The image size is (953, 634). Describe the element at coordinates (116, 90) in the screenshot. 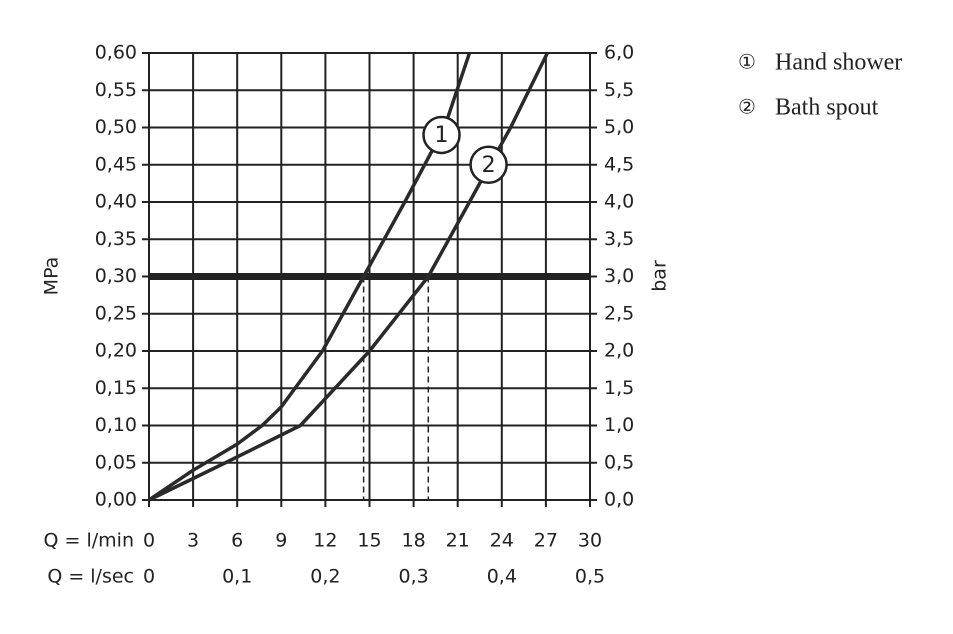

I see `y-tick-label: 0,55` at that location.